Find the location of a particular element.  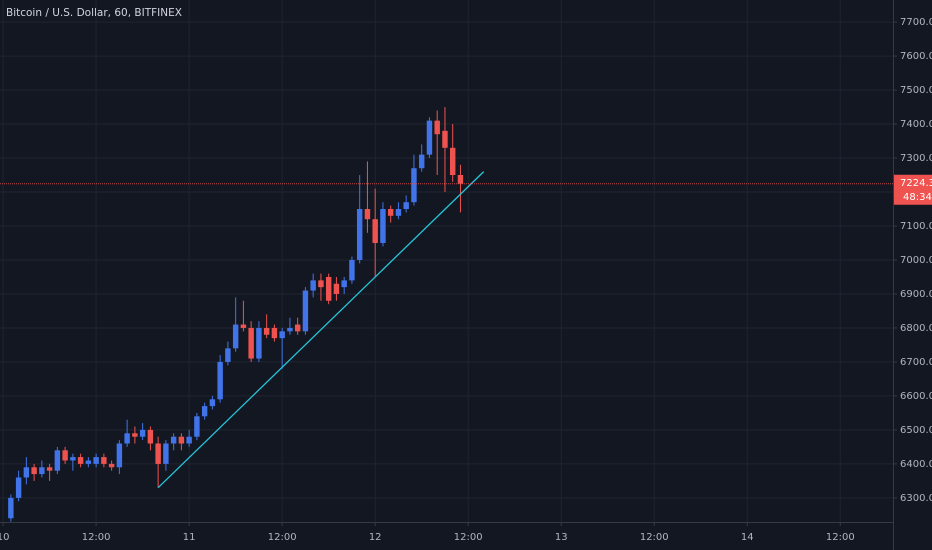

y-tick-label: 6900.0 is located at coordinates (916, 294).